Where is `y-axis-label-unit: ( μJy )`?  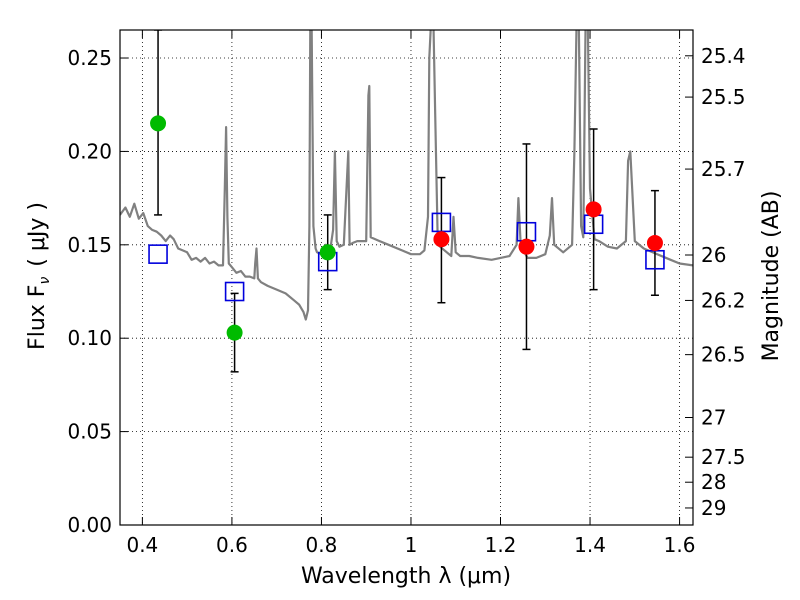 y-axis-label-unit: ( μJy ) is located at coordinates (37, 234).